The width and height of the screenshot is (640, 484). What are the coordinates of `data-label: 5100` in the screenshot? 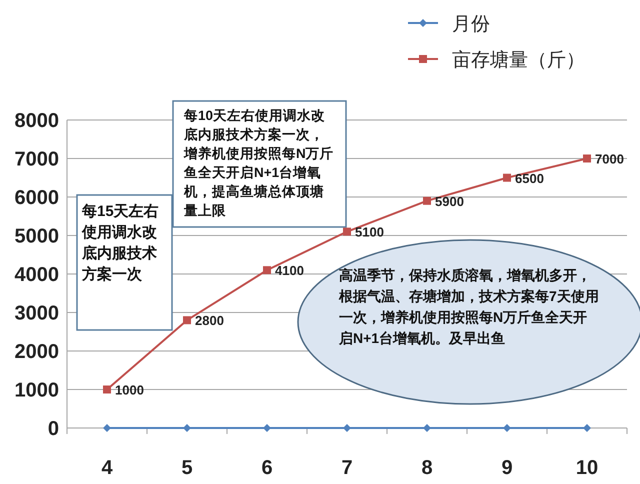 It's located at (369, 232).